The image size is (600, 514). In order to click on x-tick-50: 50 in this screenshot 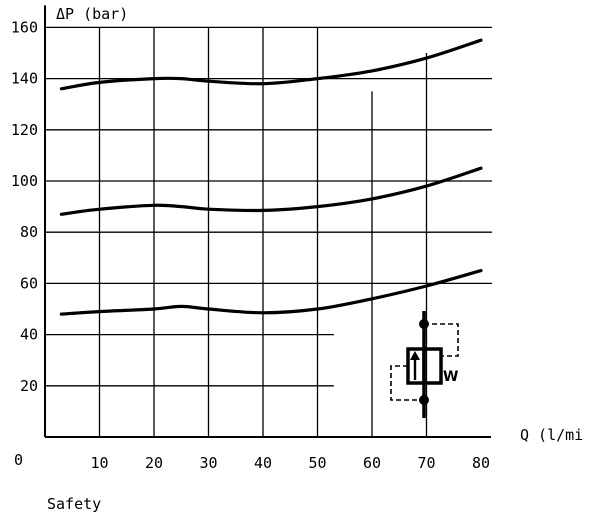, I will do `click(317, 463)`.